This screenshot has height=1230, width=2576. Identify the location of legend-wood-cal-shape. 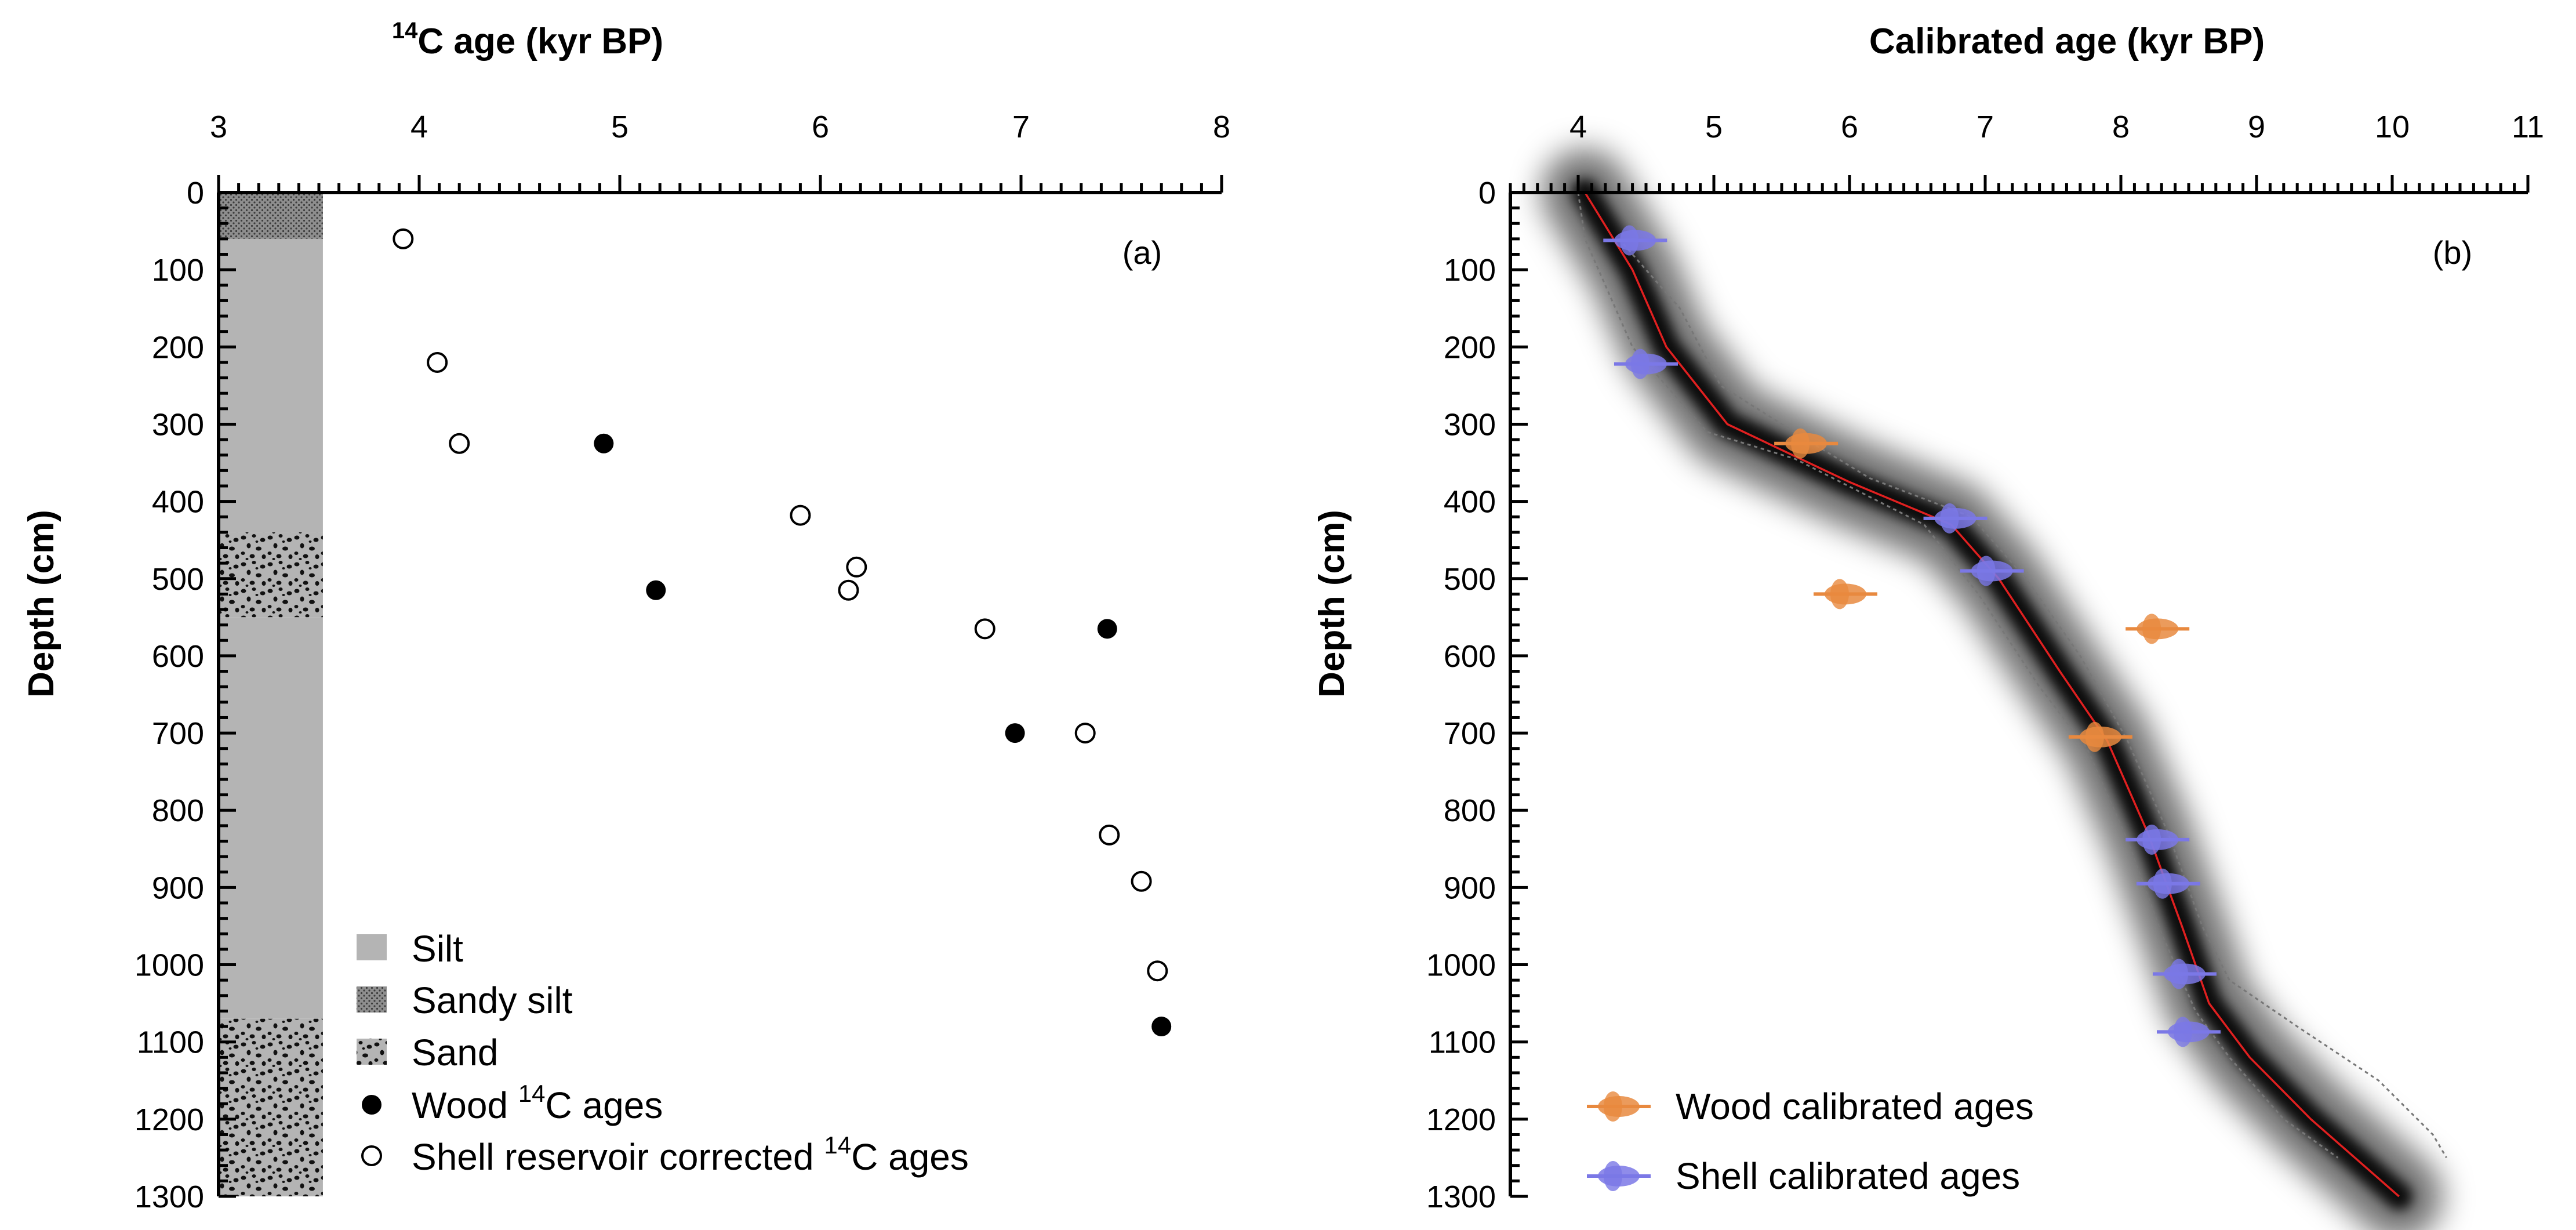
(1619, 1106).